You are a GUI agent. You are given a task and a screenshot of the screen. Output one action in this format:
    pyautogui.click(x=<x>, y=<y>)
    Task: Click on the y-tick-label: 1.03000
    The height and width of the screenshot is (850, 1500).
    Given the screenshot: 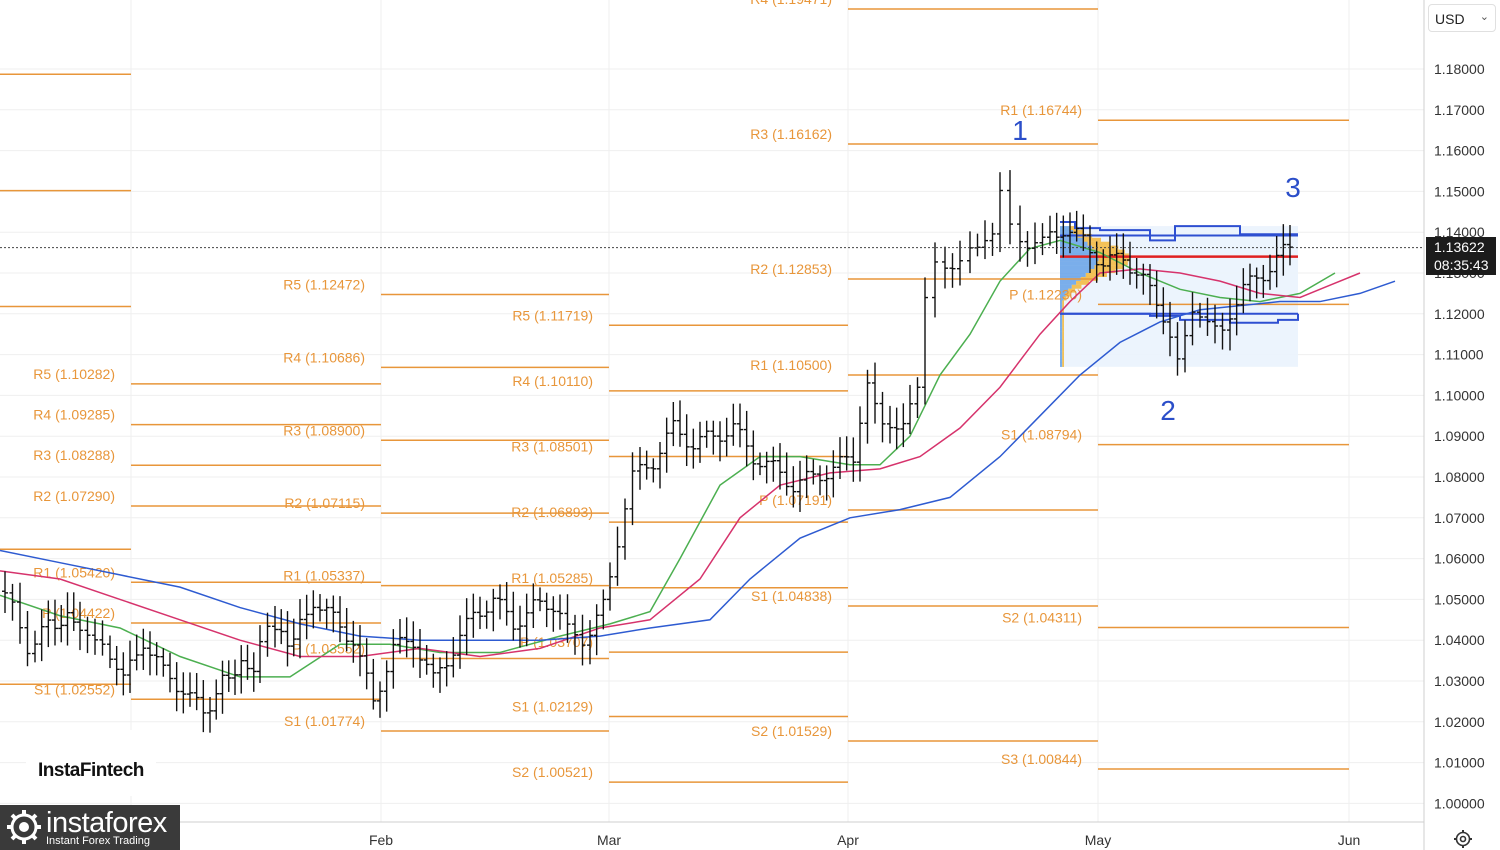 What is the action you would take?
    pyautogui.click(x=1459, y=681)
    